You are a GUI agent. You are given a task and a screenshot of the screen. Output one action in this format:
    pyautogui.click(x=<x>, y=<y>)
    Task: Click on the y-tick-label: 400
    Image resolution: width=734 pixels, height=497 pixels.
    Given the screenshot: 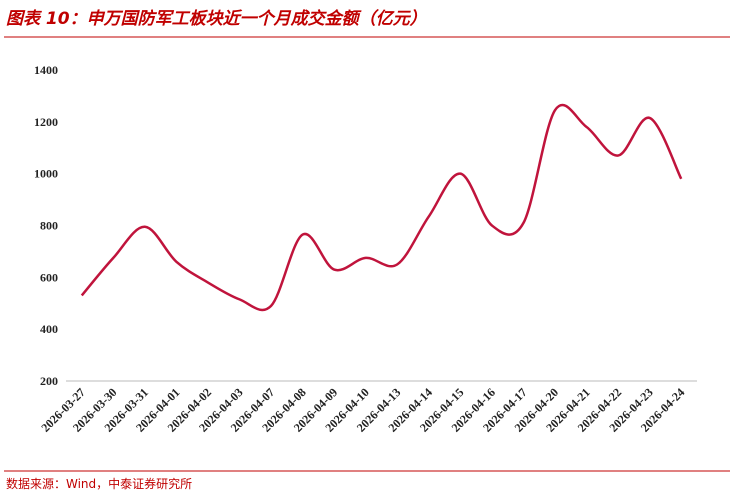 What is the action you would take?
    pyautogui.click(x=49, y=329)
    